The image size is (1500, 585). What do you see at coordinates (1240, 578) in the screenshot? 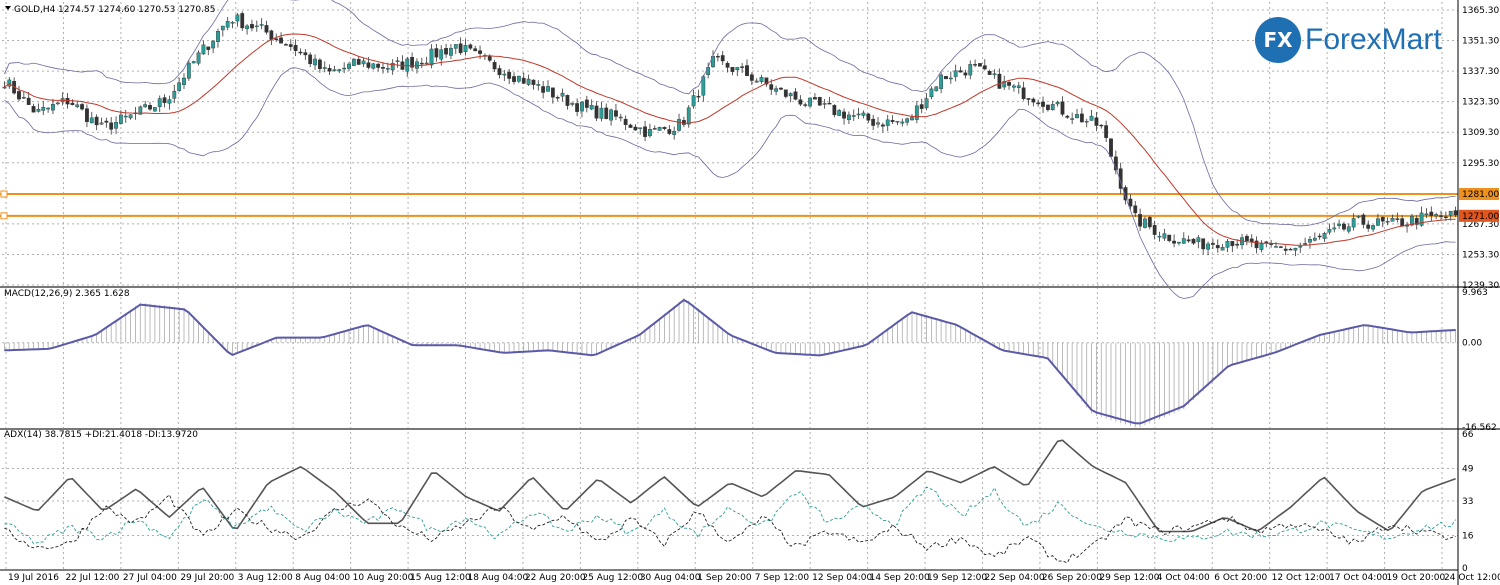
I see `x-tick-label: 6 Oct 20:00` at bounding box center [1240, 578].